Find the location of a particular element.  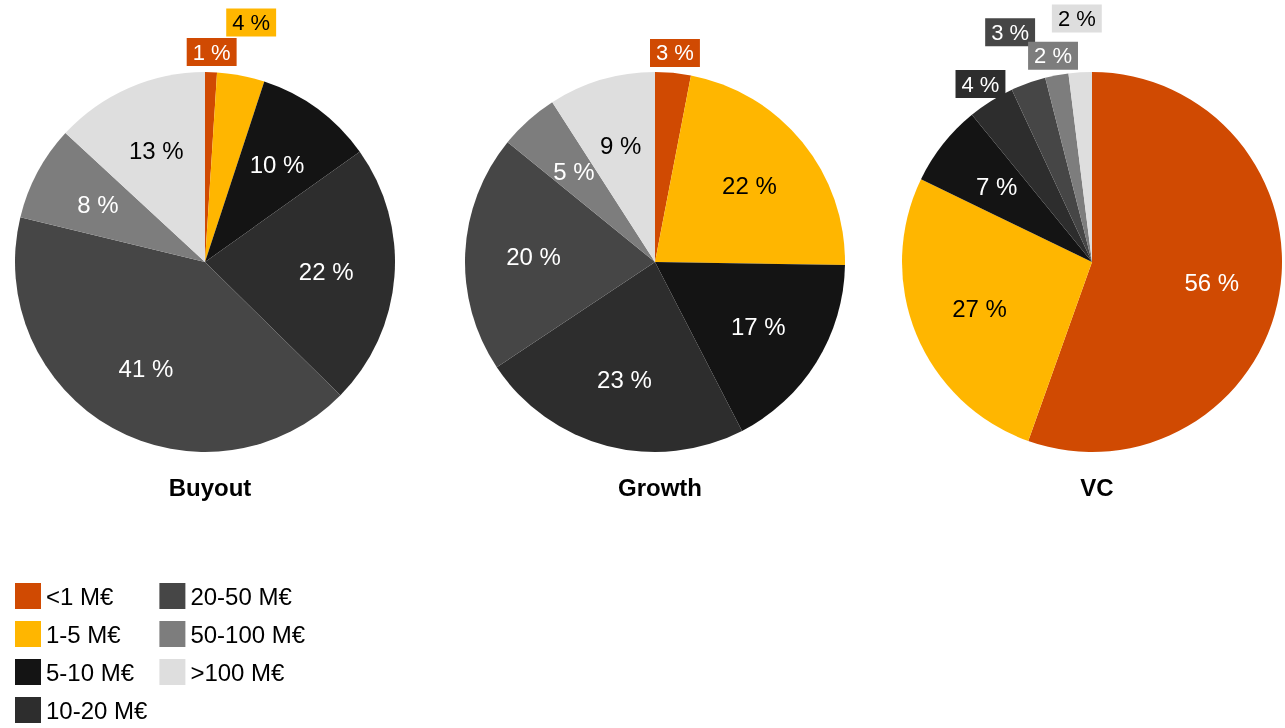

data-label: 27 % is located at coordinates (979, 308).